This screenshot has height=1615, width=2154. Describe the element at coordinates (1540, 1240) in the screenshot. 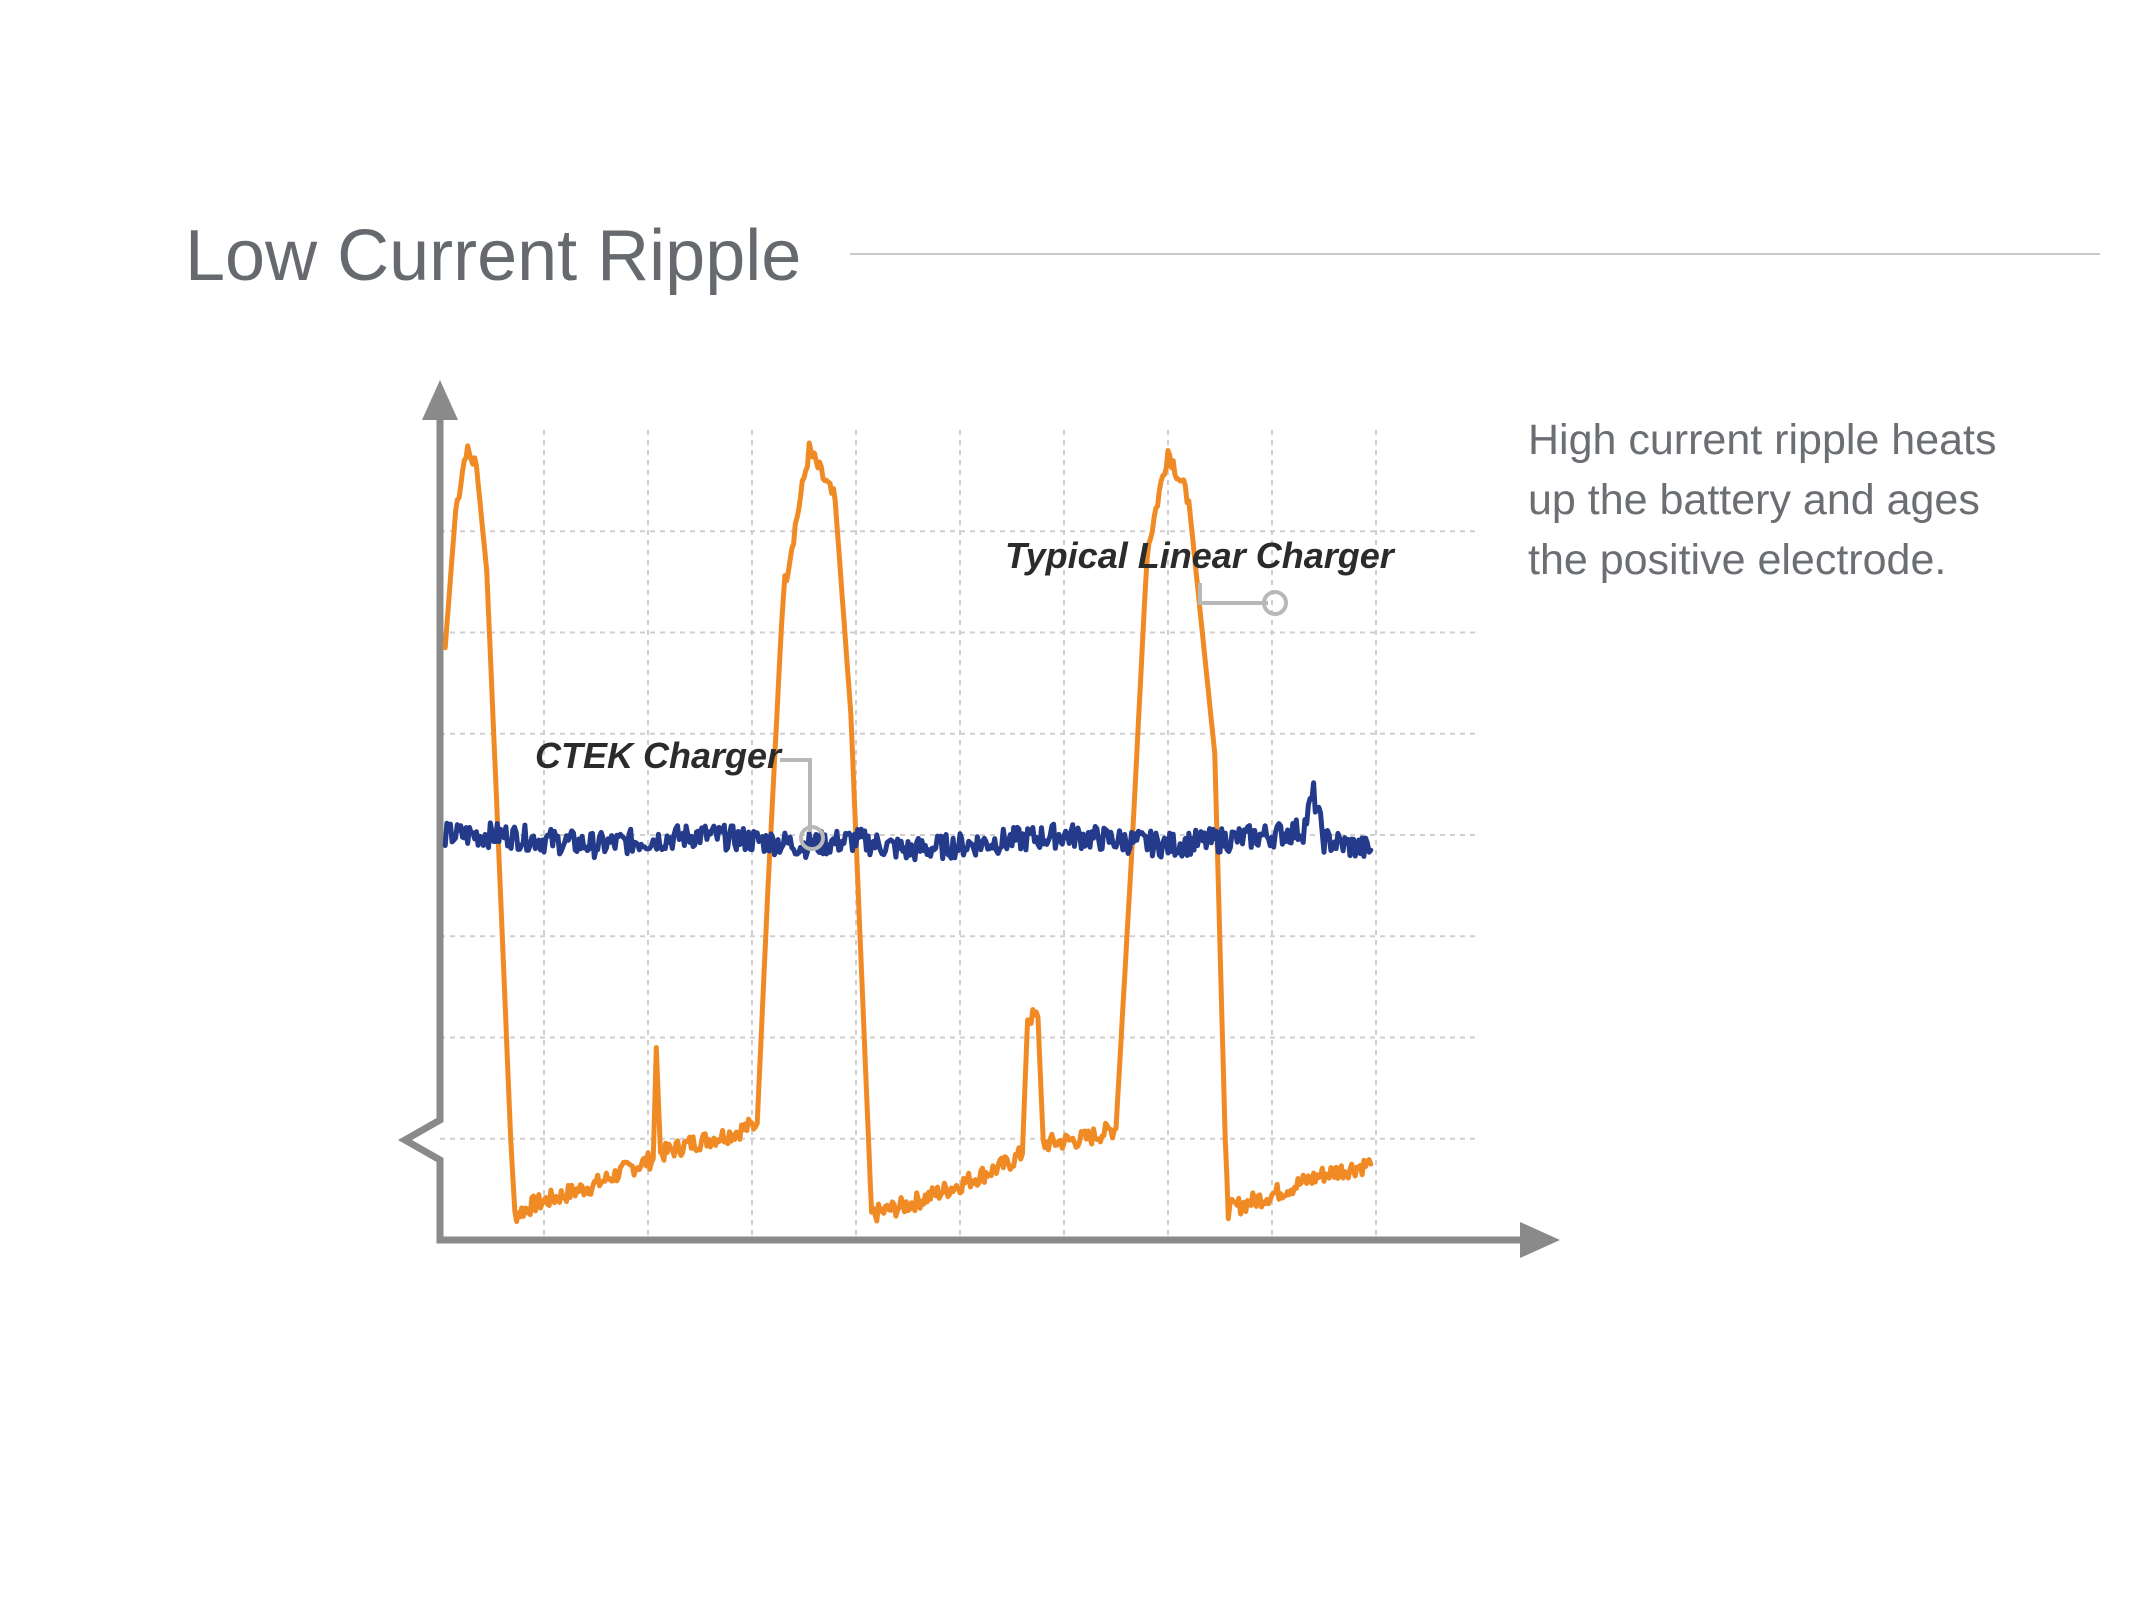

I see `x-axis-arrow` at that location.